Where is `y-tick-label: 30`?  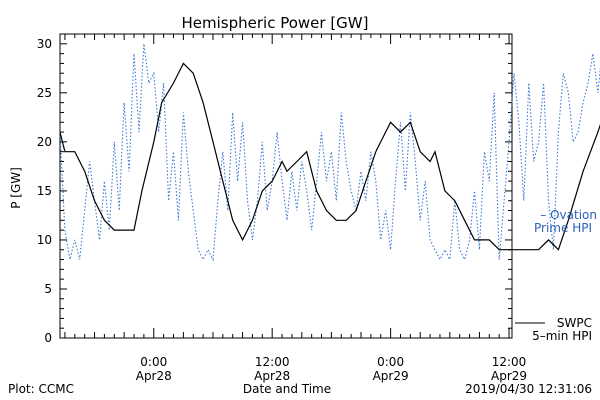
y-tick-label: 30 is located at coordinates (44, 44).